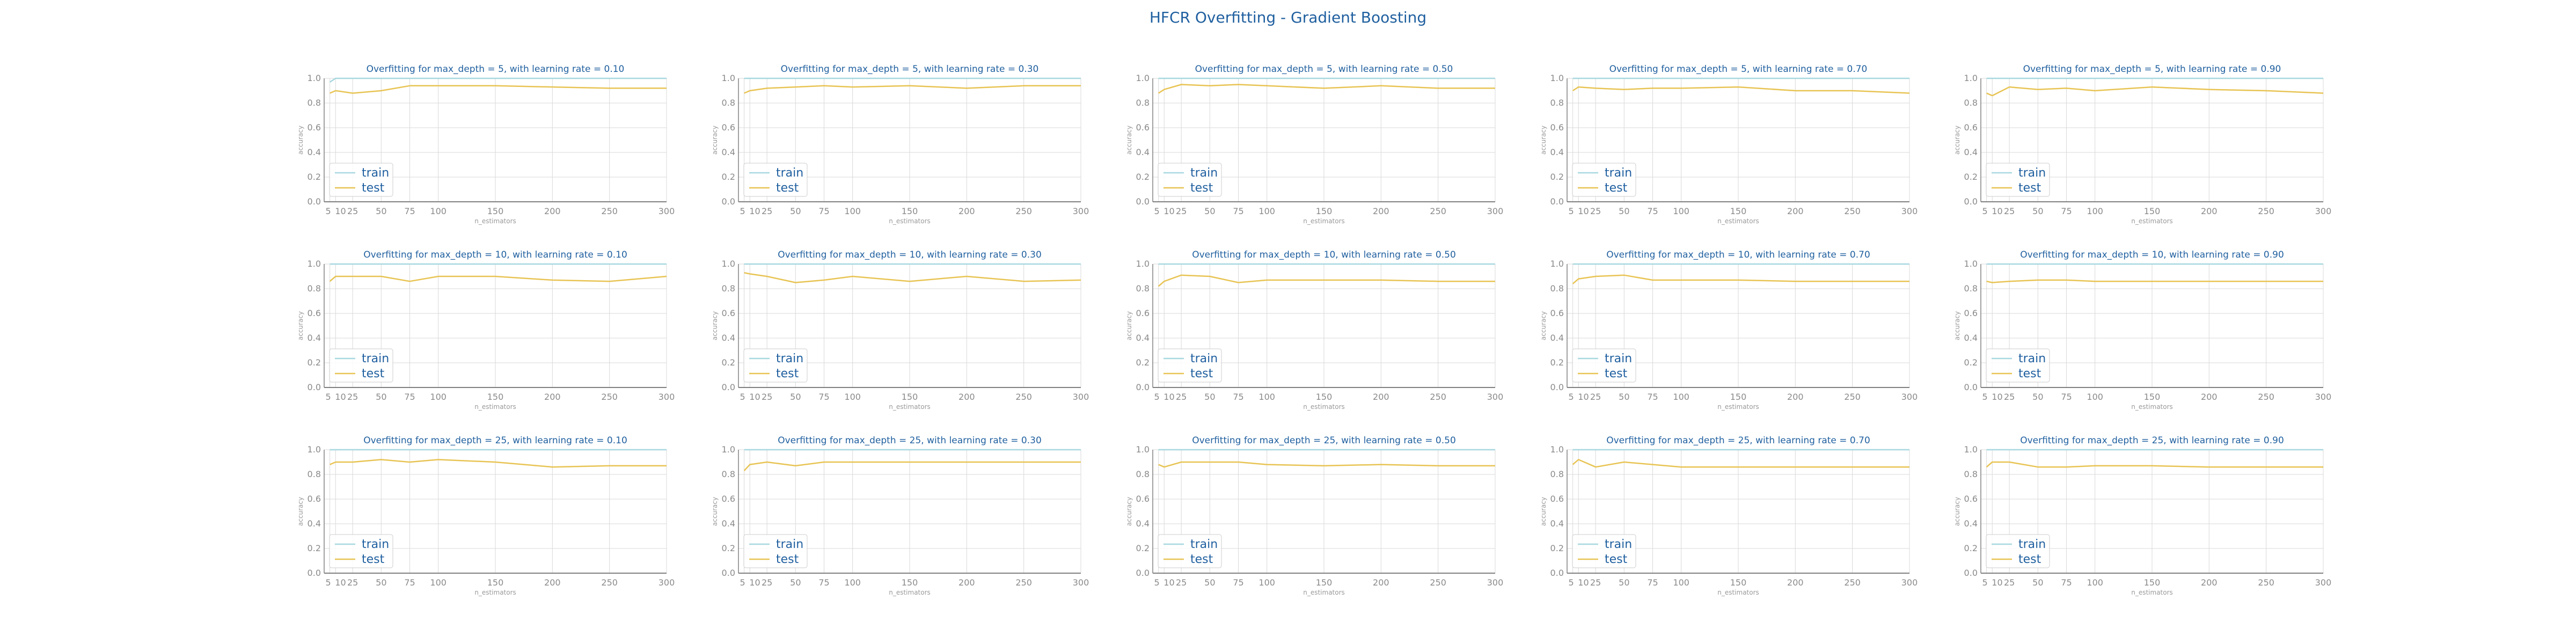  What do you see at coordinates (1168, 582) in the screenshot?
I see `x-tick-label: 10` at bounding box center [1168, 582].